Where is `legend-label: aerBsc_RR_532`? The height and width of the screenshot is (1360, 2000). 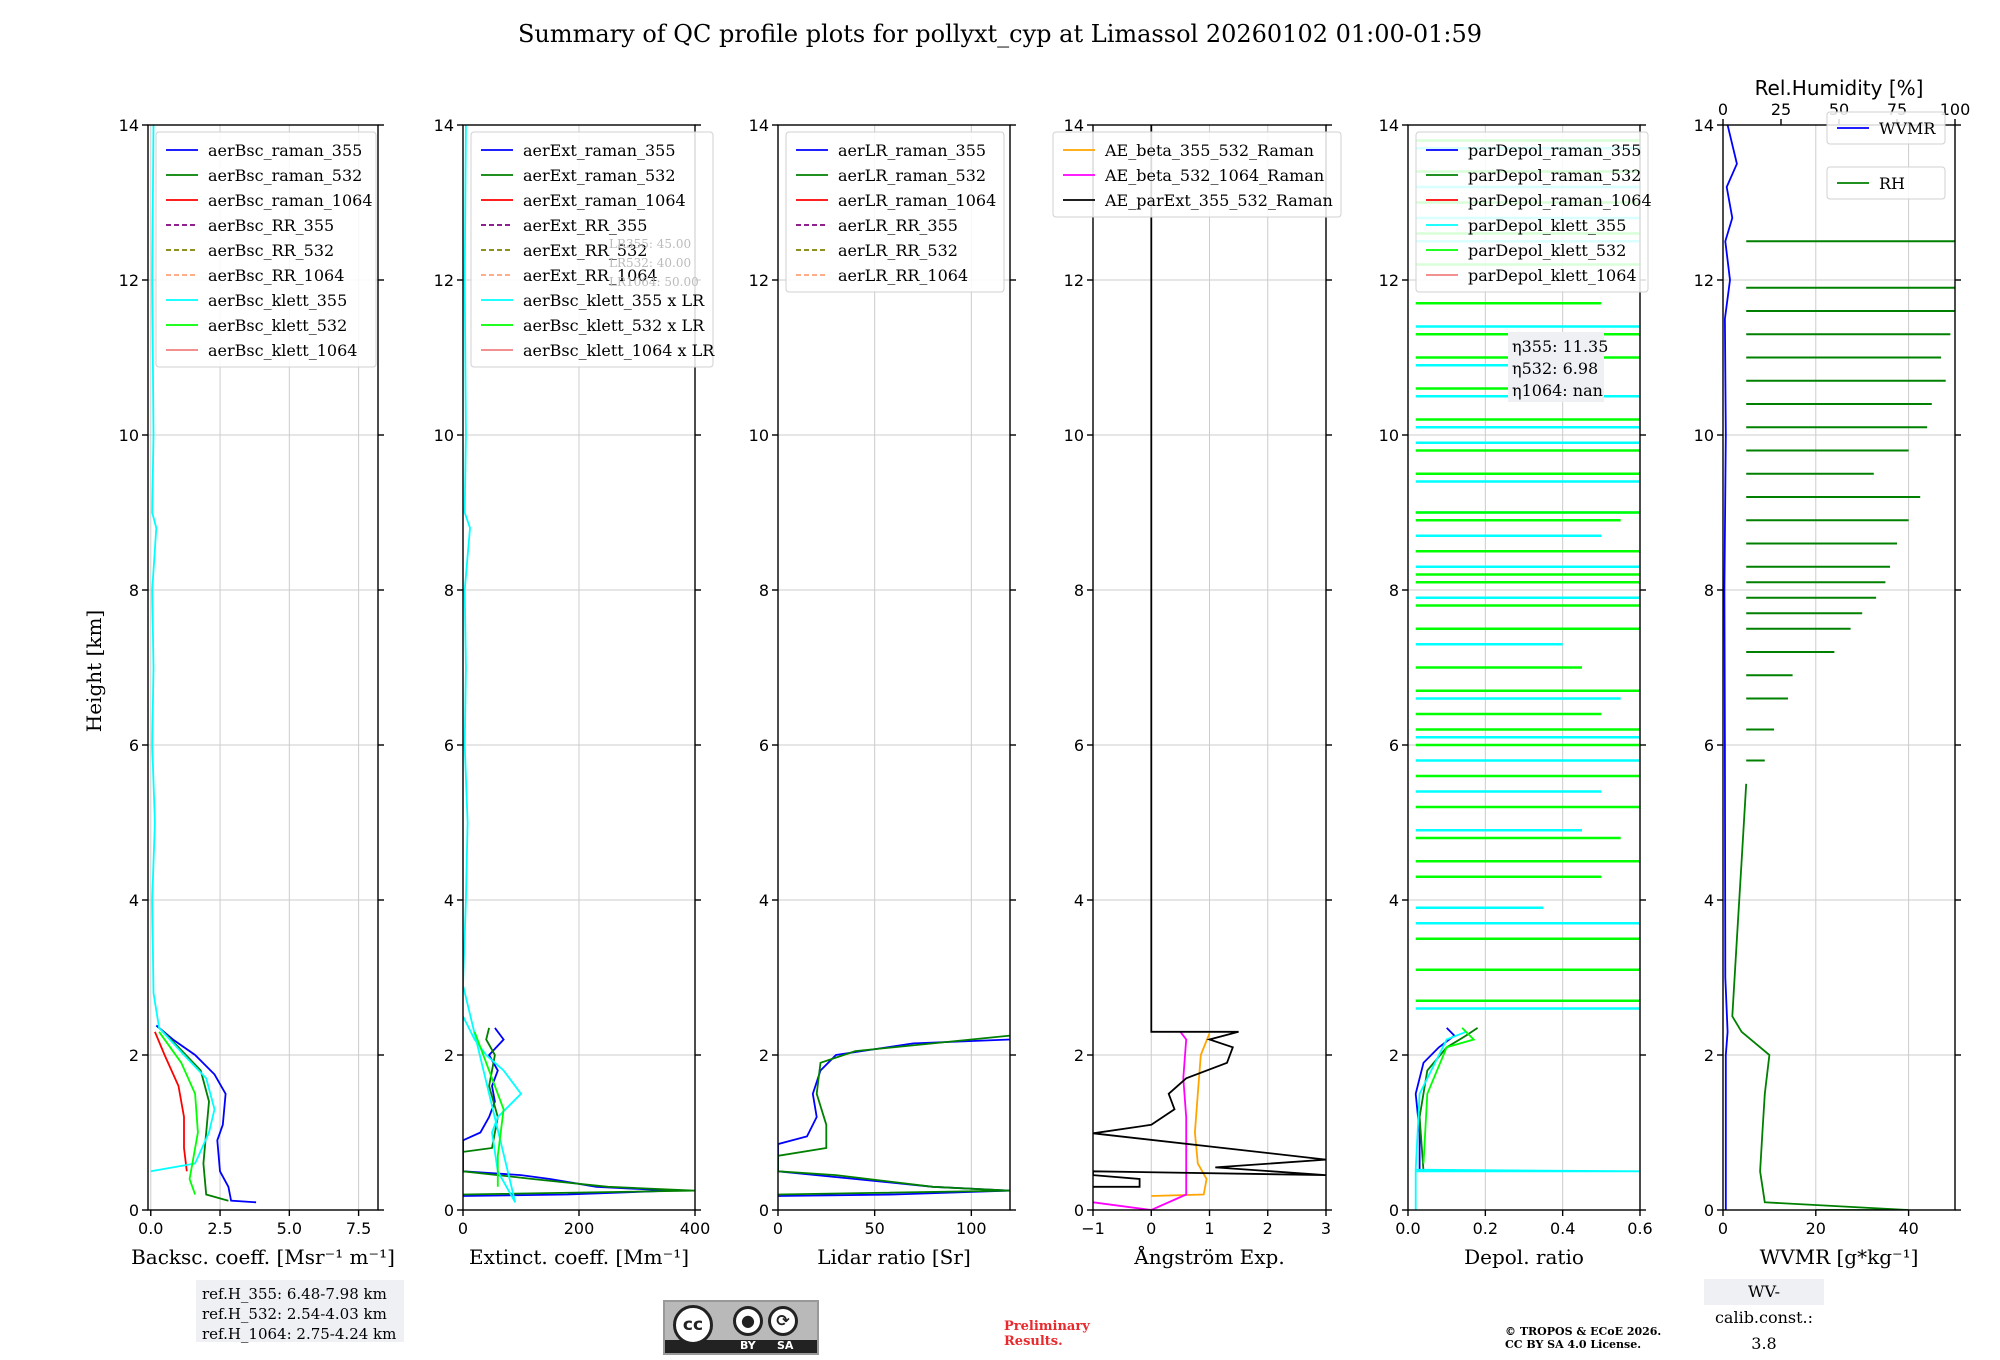 legend-label: aerBsc_RR_532 is located at coordinates (271, 250).